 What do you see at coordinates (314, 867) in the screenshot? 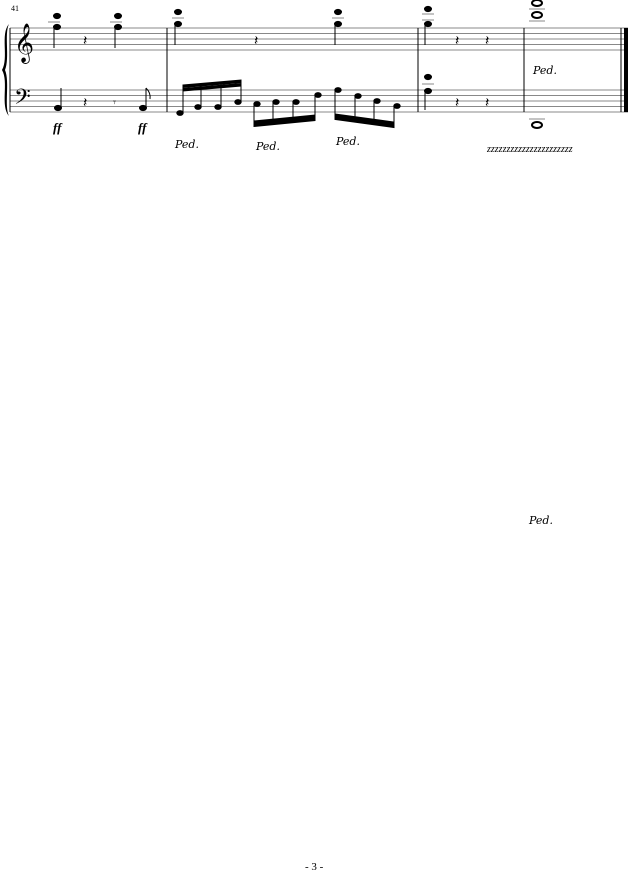
I see `page-number: - 3 -` at bounding box center [314, 867].